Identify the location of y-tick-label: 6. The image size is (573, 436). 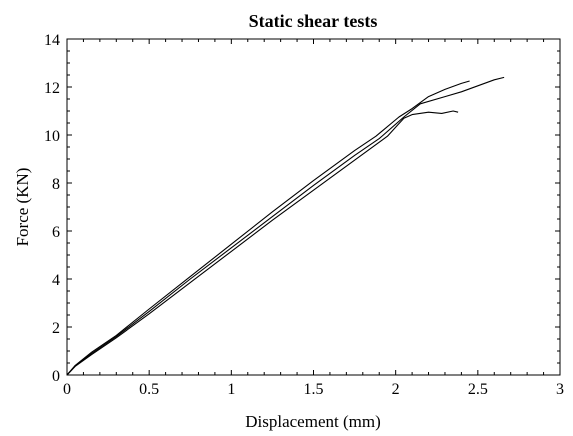
(56, 232).